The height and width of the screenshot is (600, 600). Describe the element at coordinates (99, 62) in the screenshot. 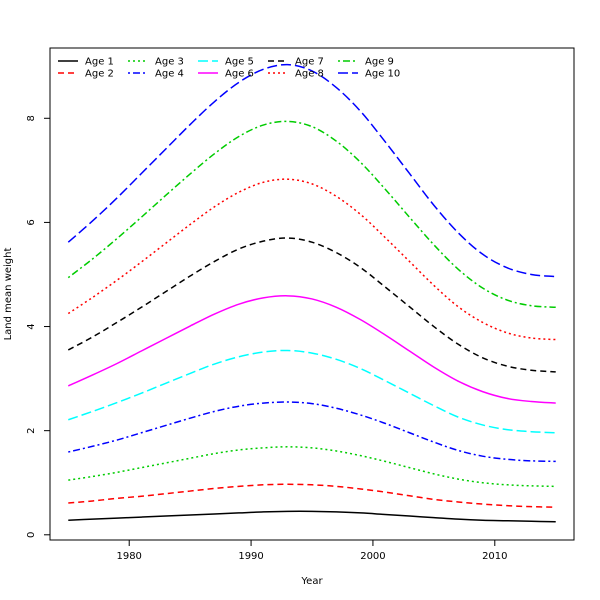

I see `legend-label-age-1: Age 1` at that location.